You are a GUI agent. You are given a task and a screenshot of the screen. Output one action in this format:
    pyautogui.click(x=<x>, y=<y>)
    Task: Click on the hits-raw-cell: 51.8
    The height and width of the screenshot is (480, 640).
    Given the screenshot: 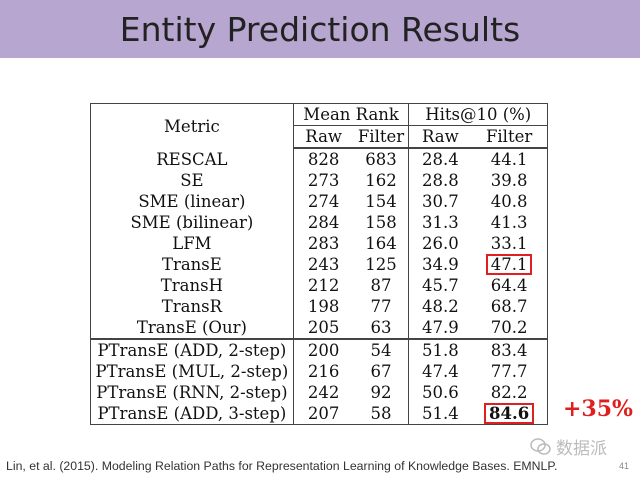 What is the action you would take?
    pyautogui.click(x=440, y=349)
    